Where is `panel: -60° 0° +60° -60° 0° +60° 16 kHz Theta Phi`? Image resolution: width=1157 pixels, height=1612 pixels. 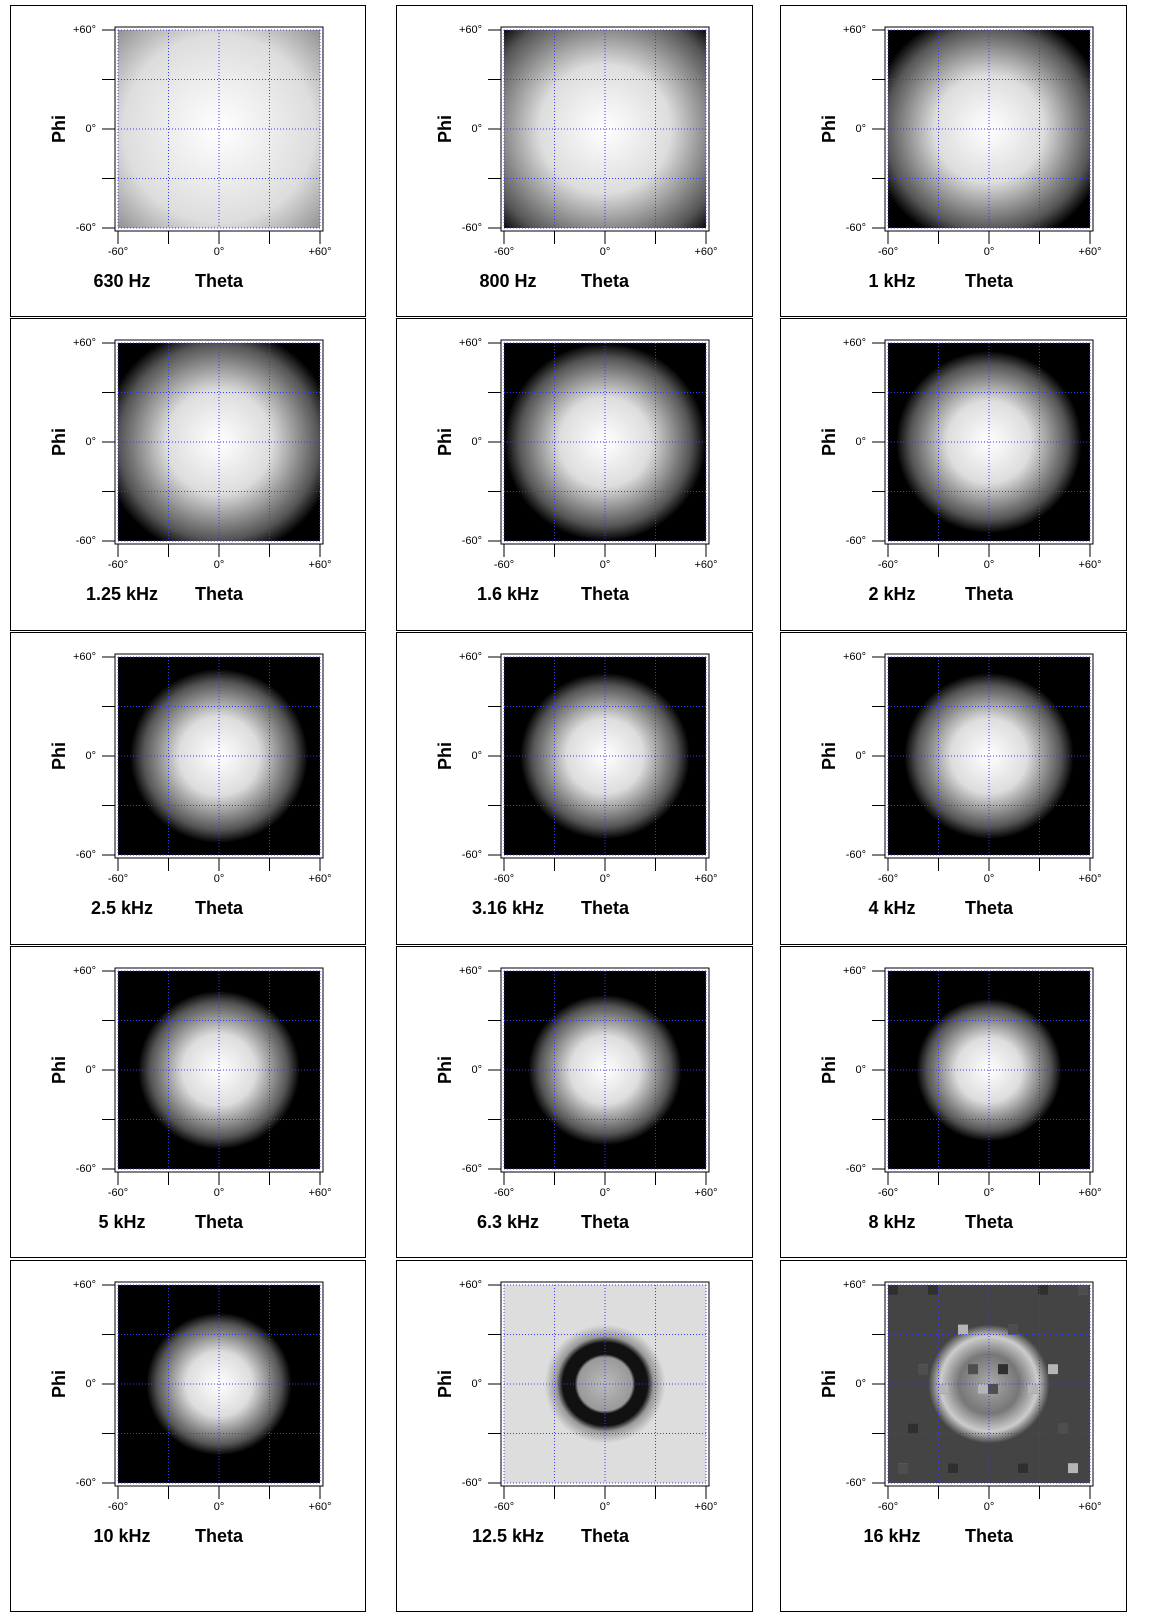
panel: -60° 0° +60° -60° 0° +60° 16 kHz Theta Phi is located at coordinates (953, 1436).